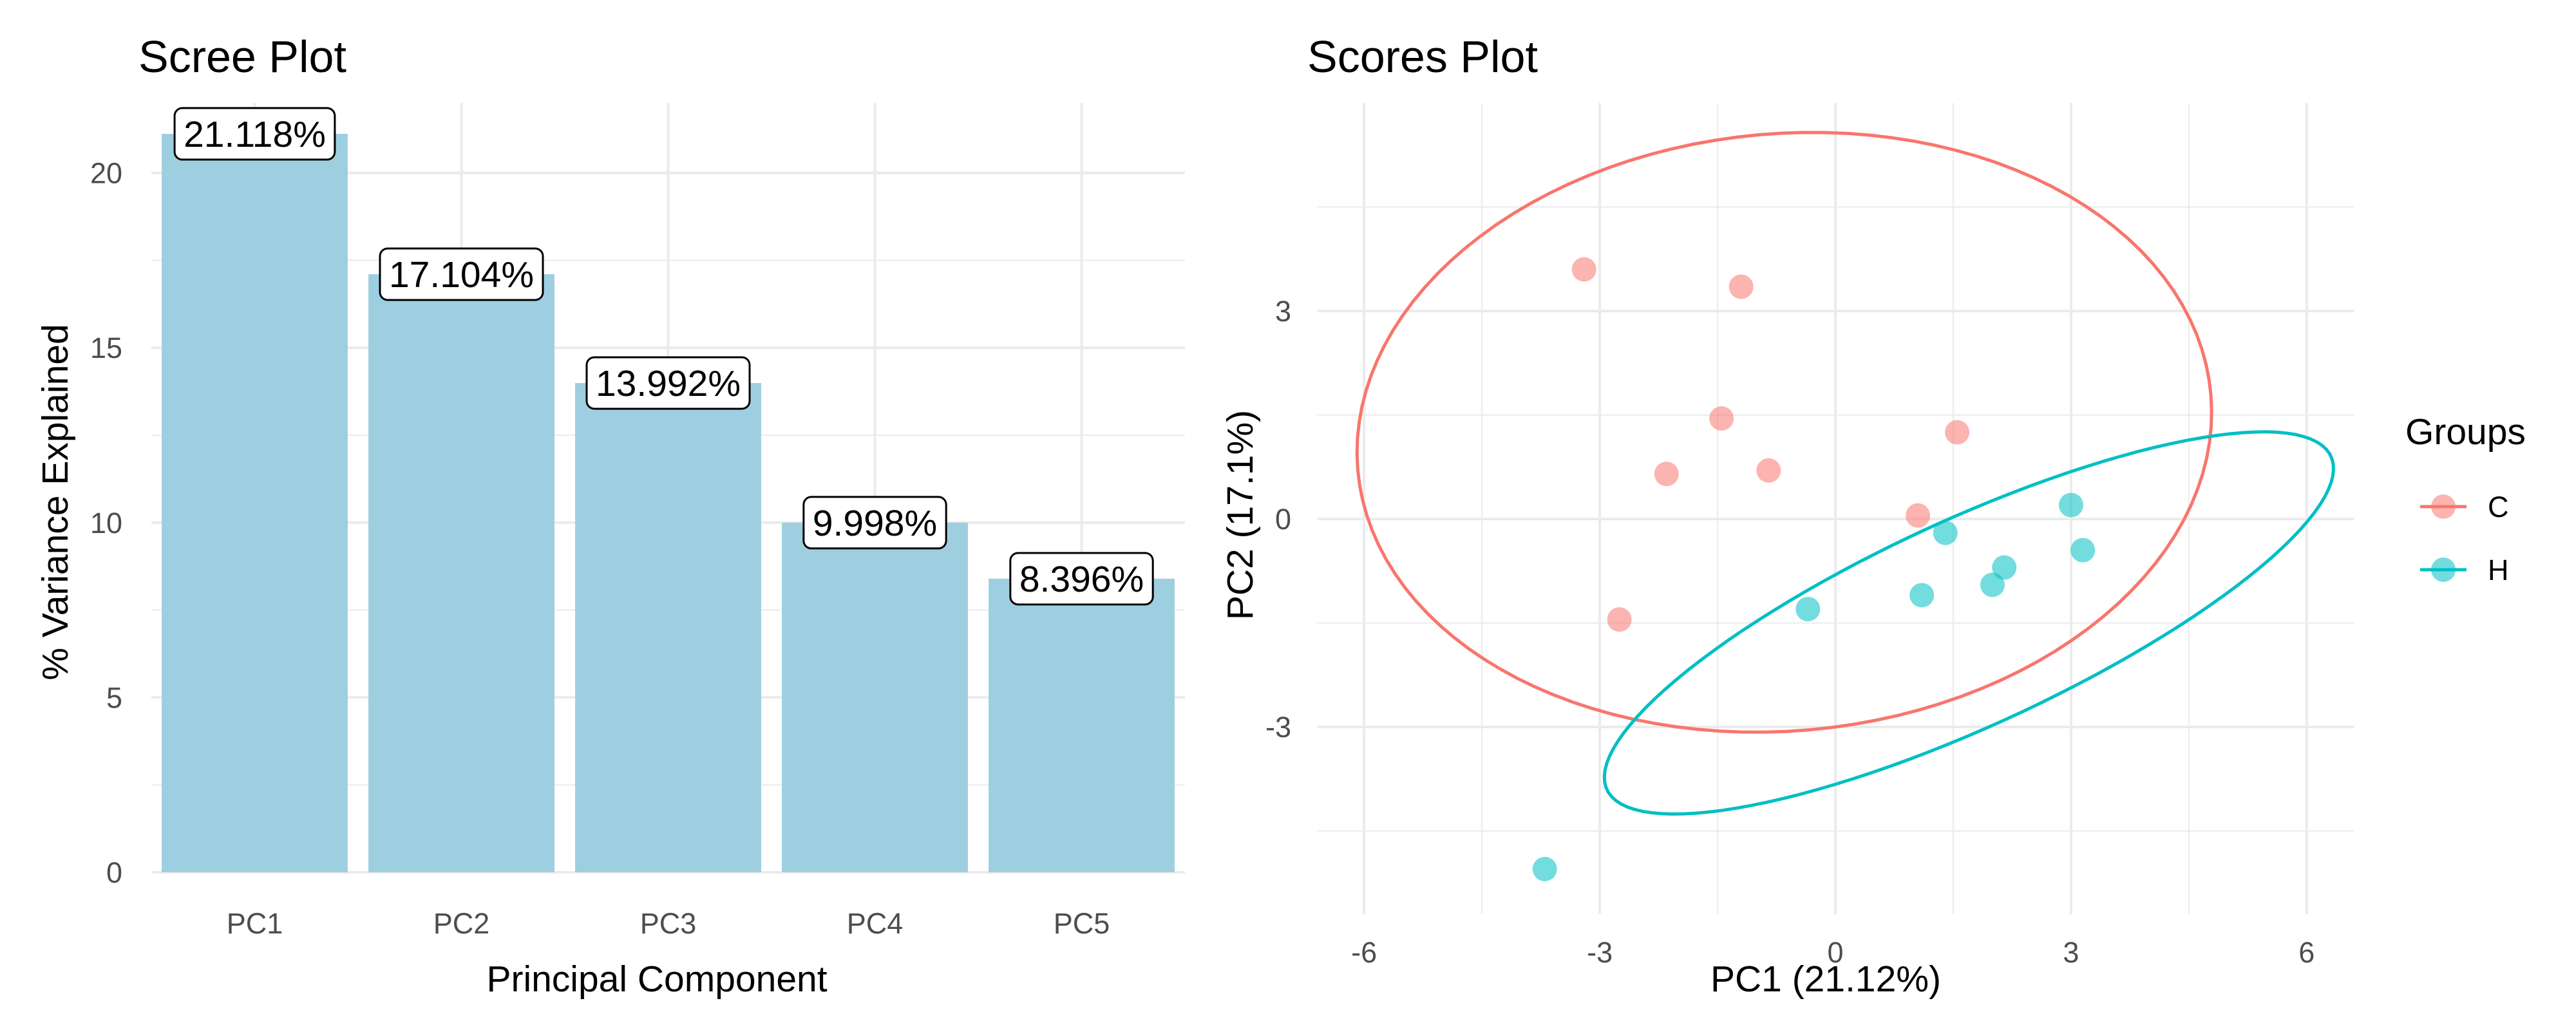 Image resolution: width=2576 pixels, height=1030 pixels. What do you see at coordinates (106, 348) in the screenshot?
I see `scree-y-tick-label: 15` at bounding box center [106, 348].